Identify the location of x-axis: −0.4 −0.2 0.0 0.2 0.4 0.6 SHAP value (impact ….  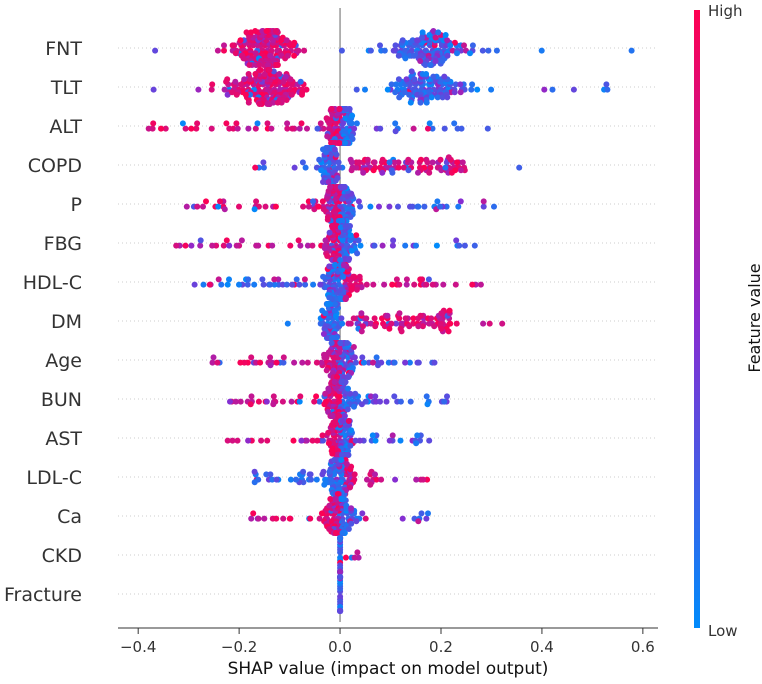
(388, 653).